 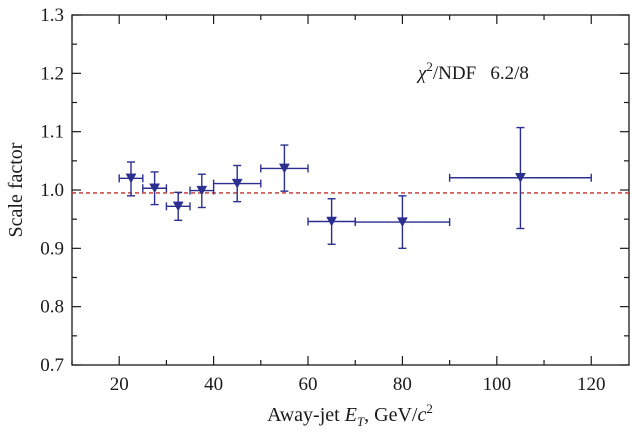 What do you see at coordinates (421, 73) in the screenshot?
I see `annotation-chi: χ` at bounding box center [421, 73].